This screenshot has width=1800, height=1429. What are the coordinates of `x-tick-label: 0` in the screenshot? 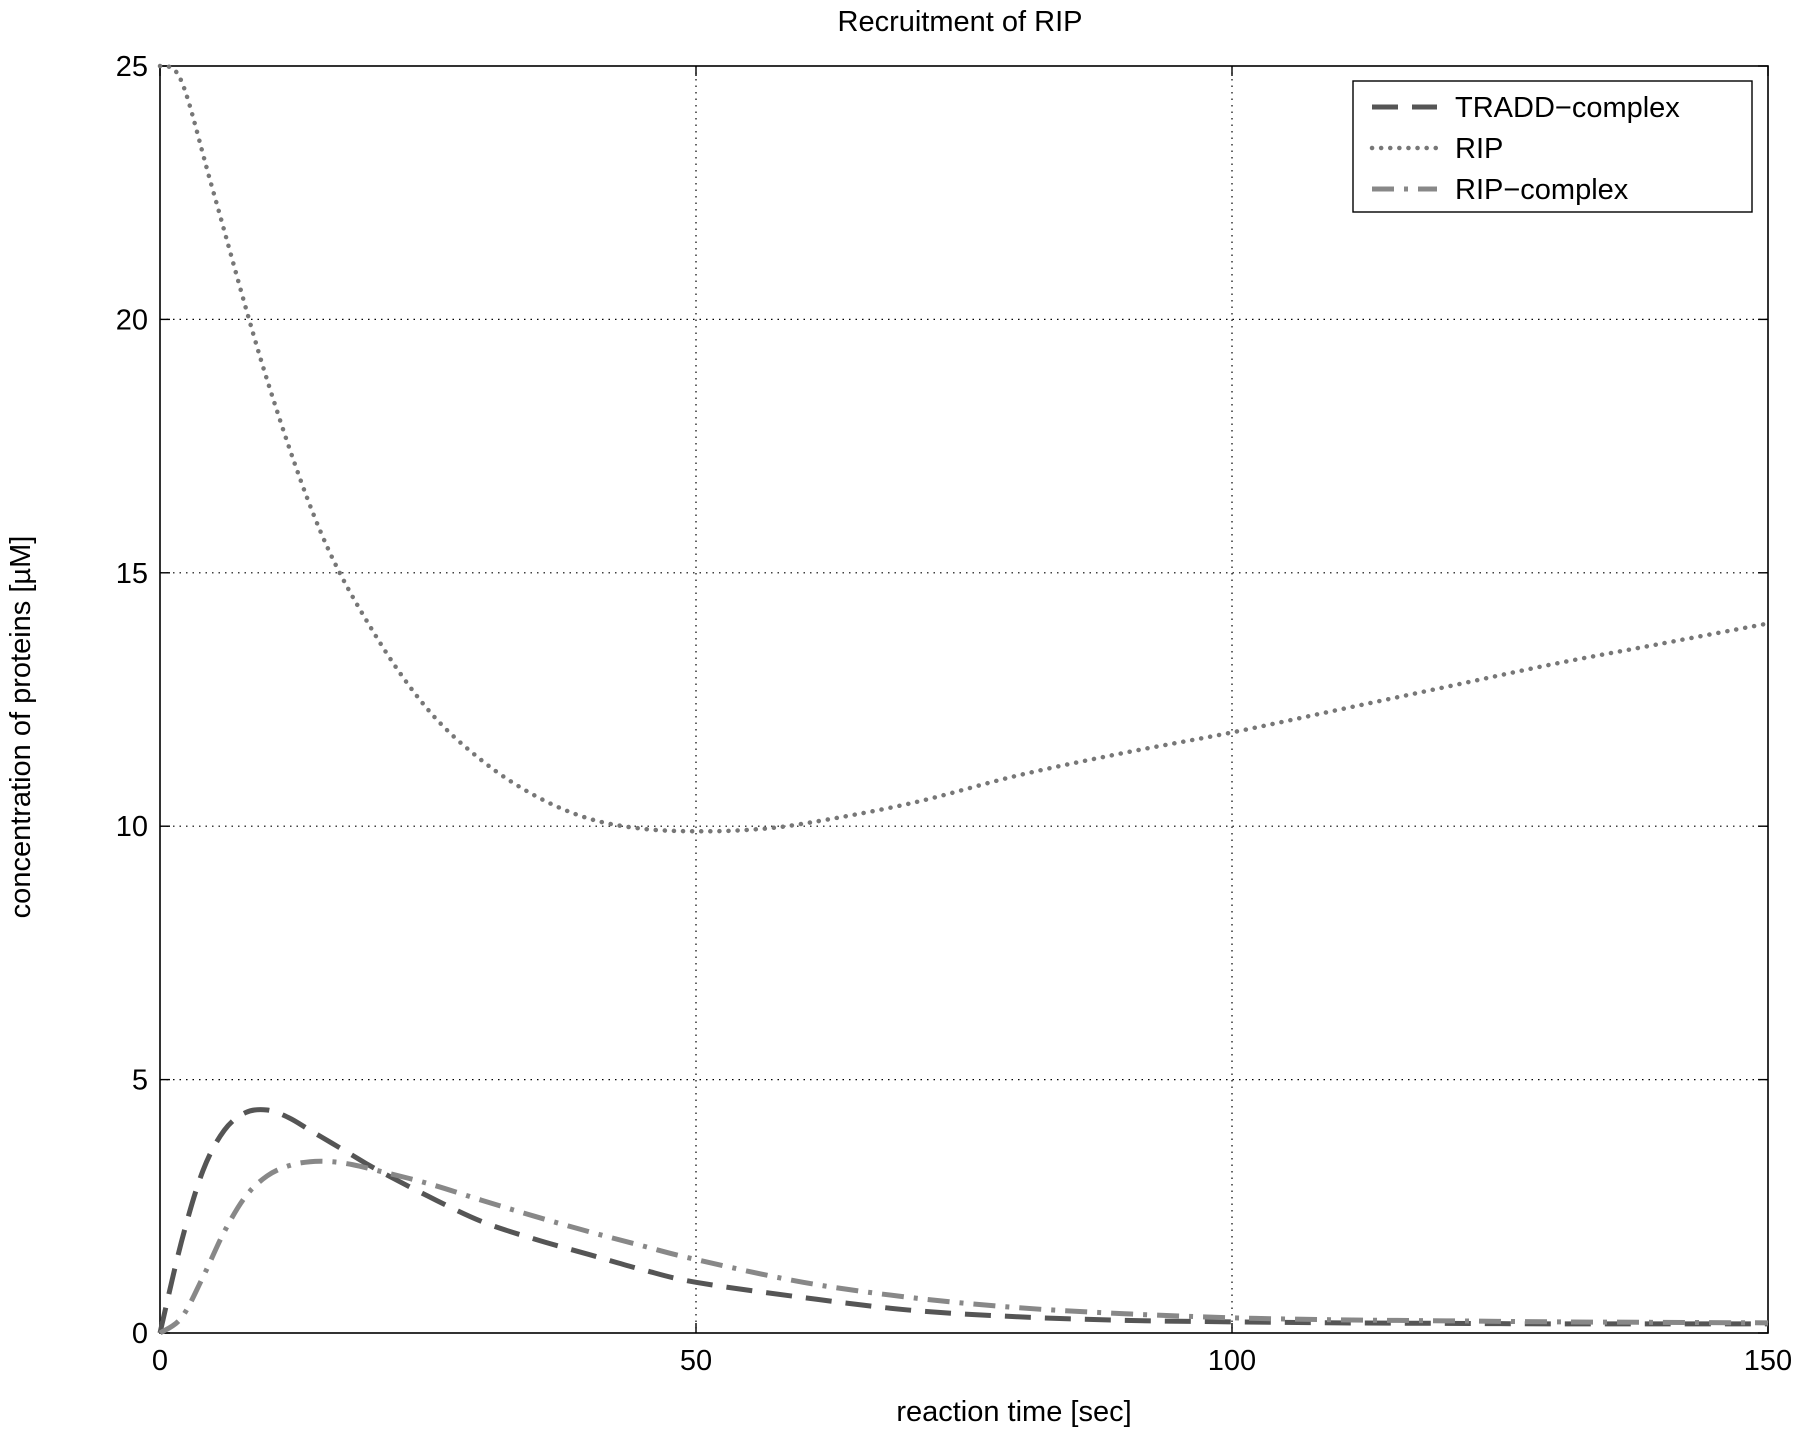 It's located at (160, 1361).